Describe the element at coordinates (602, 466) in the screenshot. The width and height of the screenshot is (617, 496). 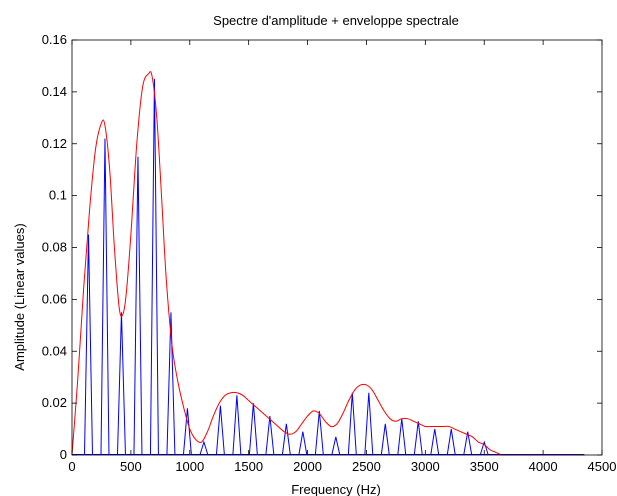
I see `x-tick-label: 4500` at that location.